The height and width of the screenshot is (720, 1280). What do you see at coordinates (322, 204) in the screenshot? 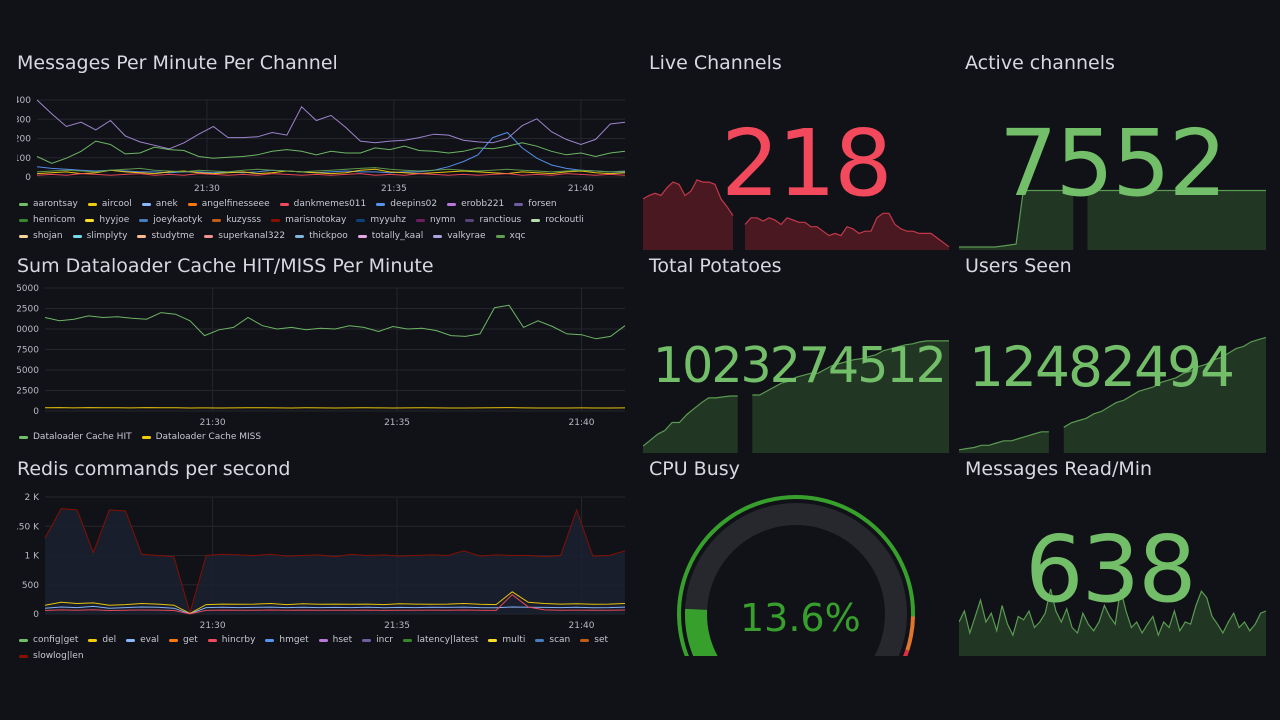
I see `legend-item: dankmemes011` at bounding box center [322, 204].